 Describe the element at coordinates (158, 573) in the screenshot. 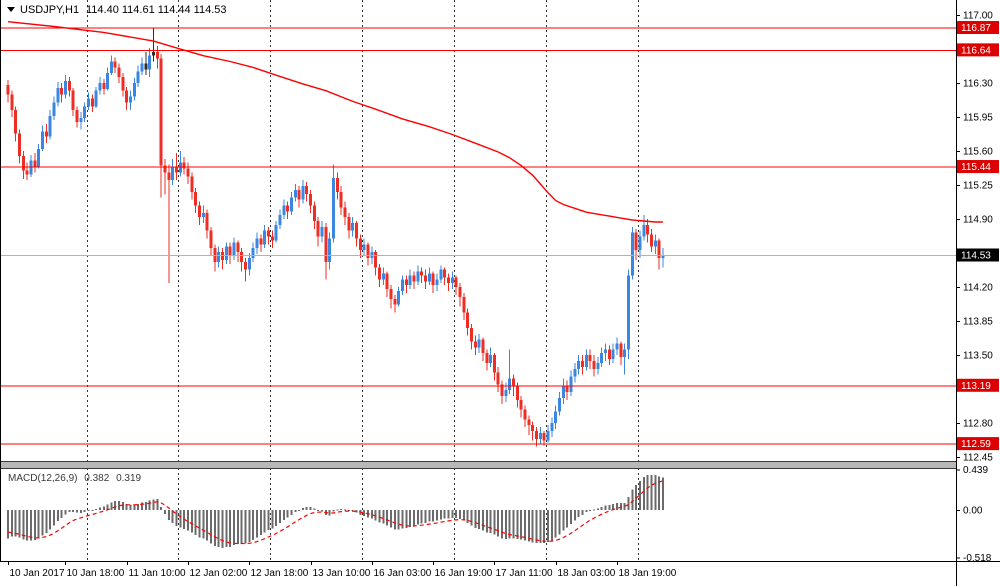

I see `time-tick-label: 11 Jan 10:00` at that location.